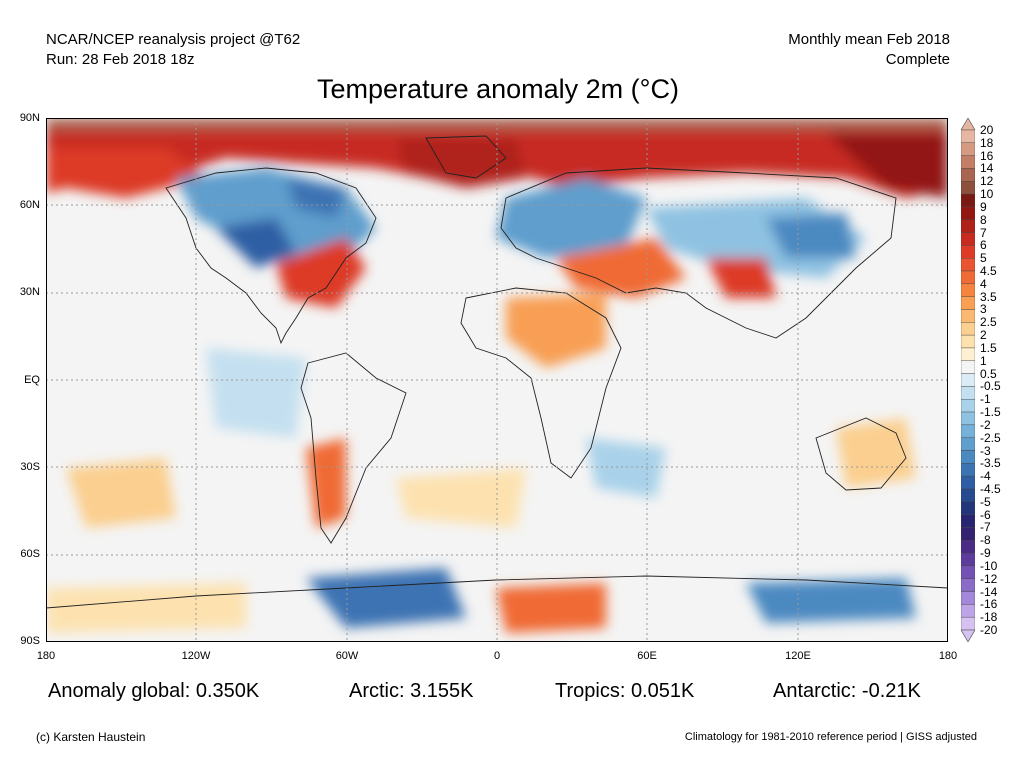 This screenshot has height=768, width=1024. I want to click on colorbar-label: -16, so click(989, 604).